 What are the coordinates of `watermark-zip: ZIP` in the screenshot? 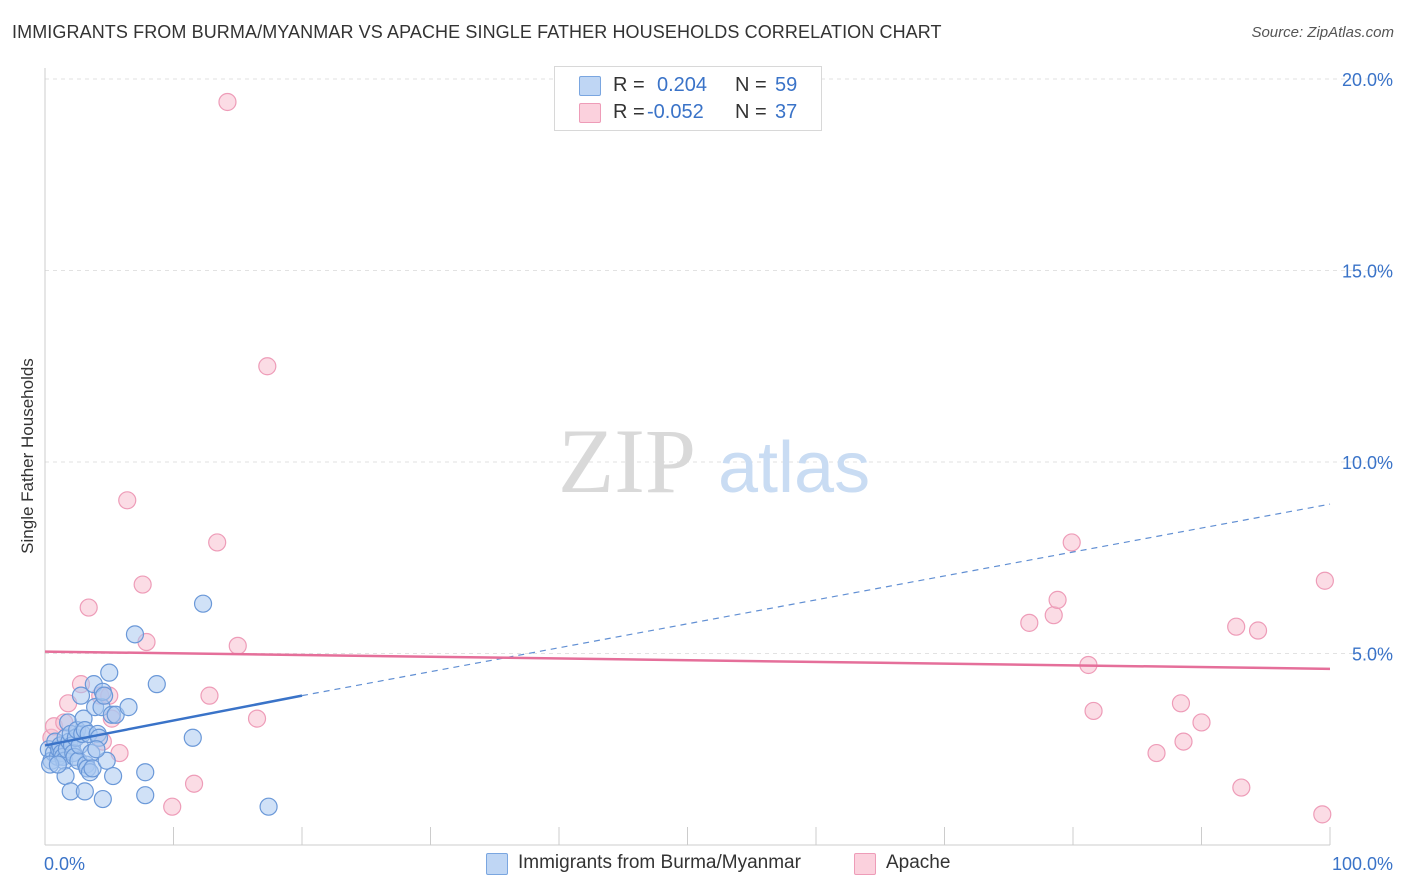 It's located at (627, 461).